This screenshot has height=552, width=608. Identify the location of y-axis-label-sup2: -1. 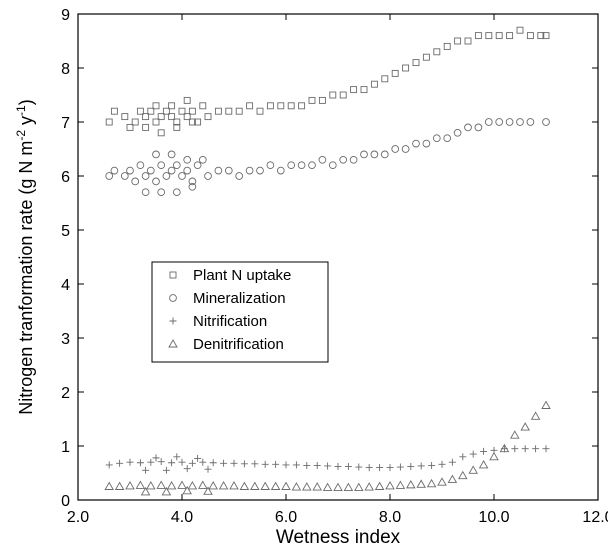
(21, 110).